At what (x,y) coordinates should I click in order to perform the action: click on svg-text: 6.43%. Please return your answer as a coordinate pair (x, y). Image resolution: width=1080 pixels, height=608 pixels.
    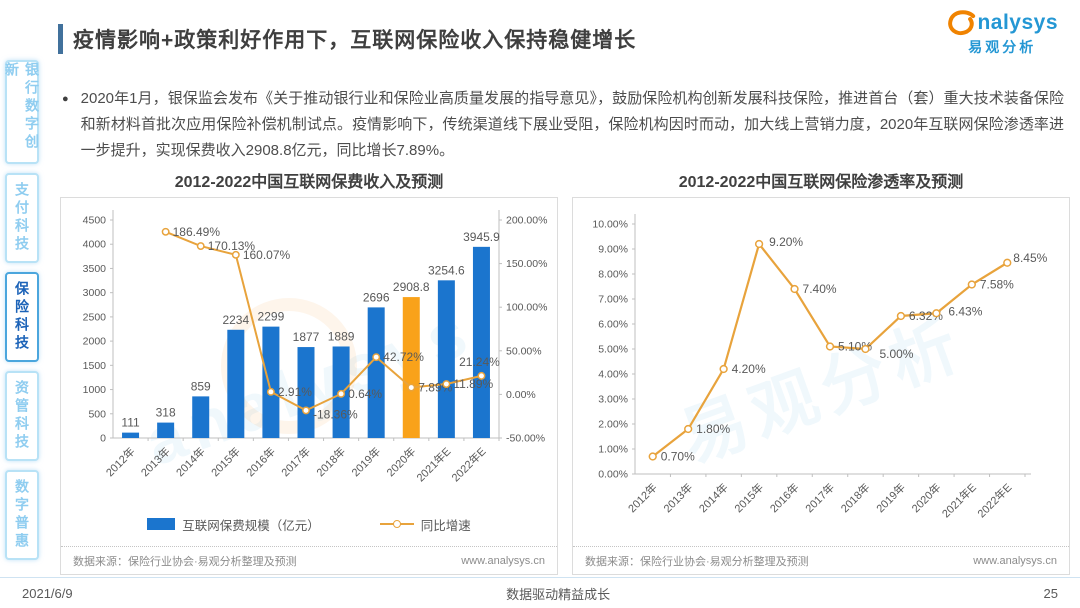
    Looking at the image, I should click on (965, 311).